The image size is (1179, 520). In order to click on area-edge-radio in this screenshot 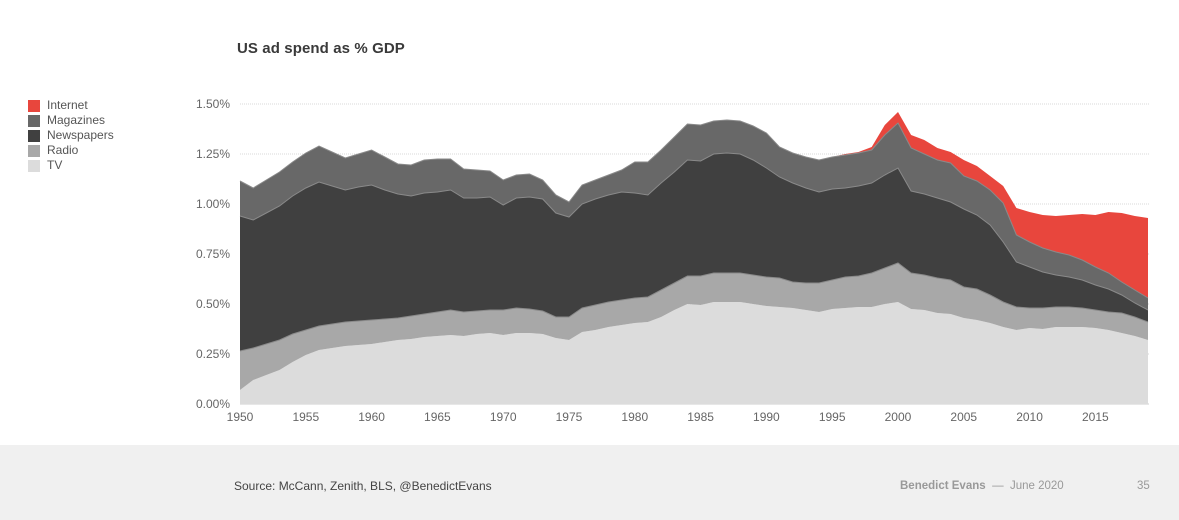, I will do `click(694, 307)`.